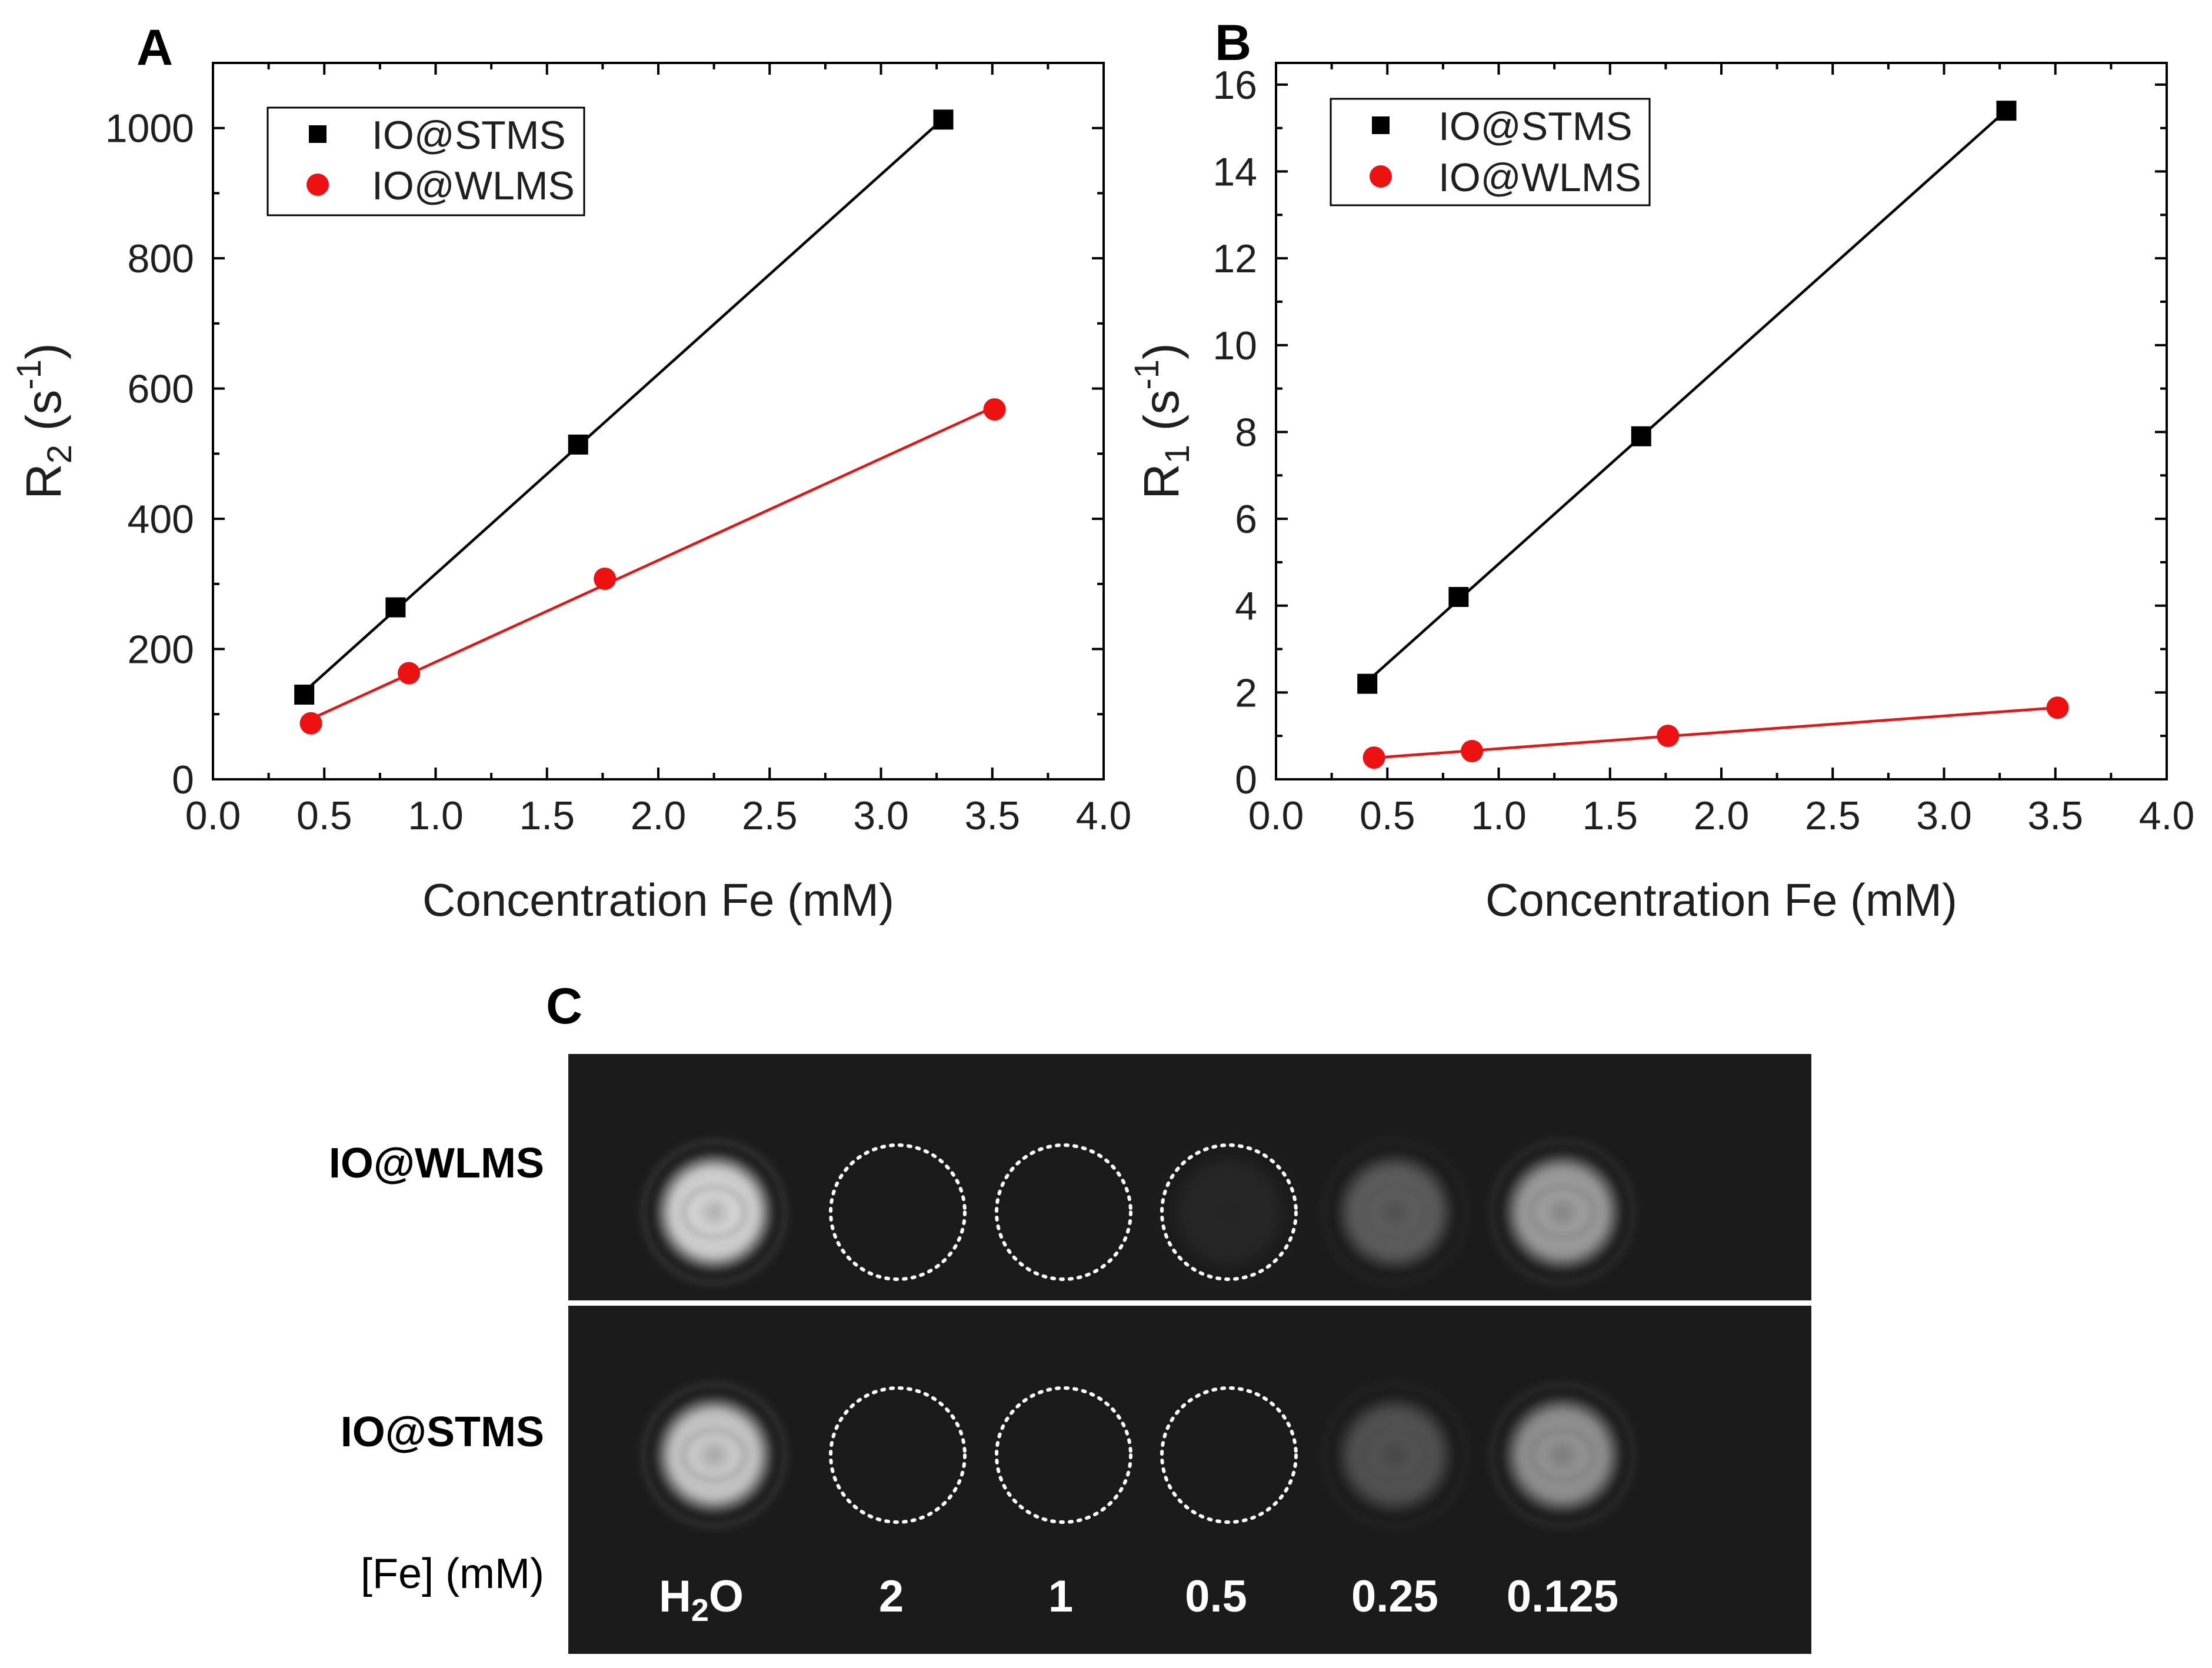 The image size is (2212, 1668). I want to click on mri-label-water: H2O, so click(701, 1600).